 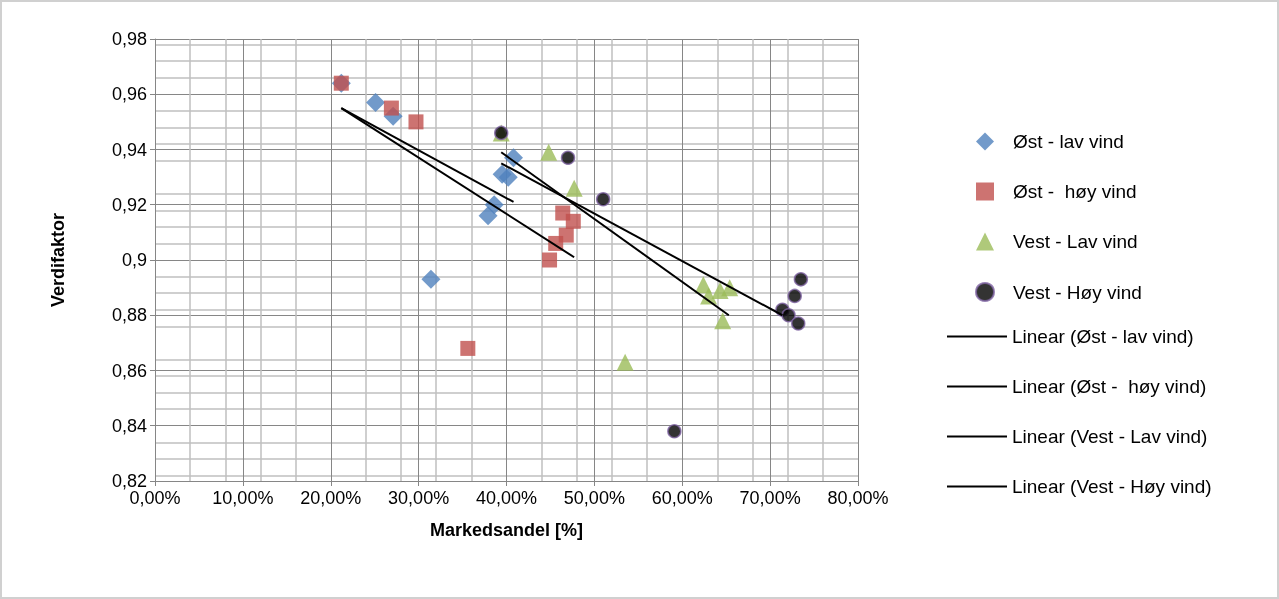 I want to click on x-tick-label: 0,00%, so click(x=155, y=498).